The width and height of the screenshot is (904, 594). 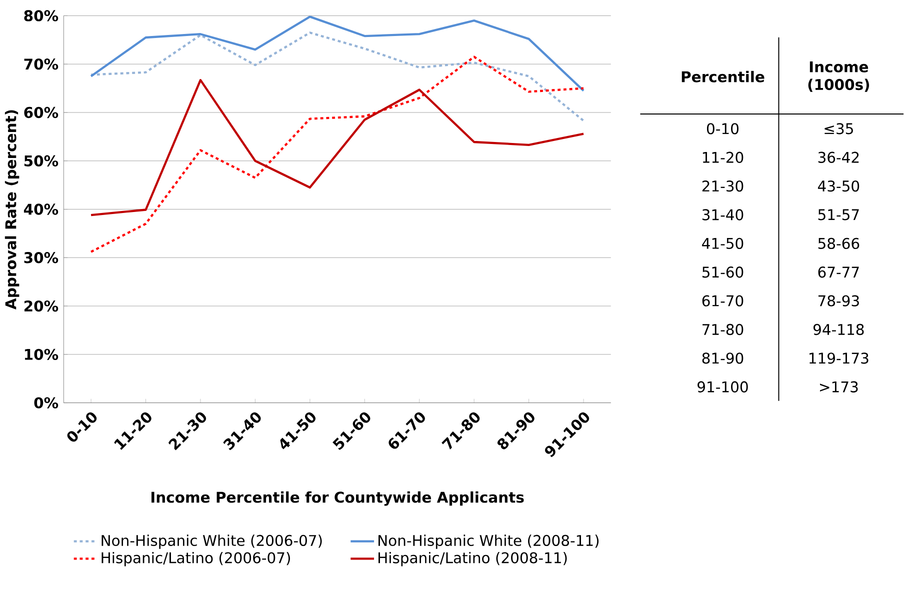 What do you see at coordinates (723, 243) in the screenshot?
I see `text: 41-50` at bounding box center [723, 243].